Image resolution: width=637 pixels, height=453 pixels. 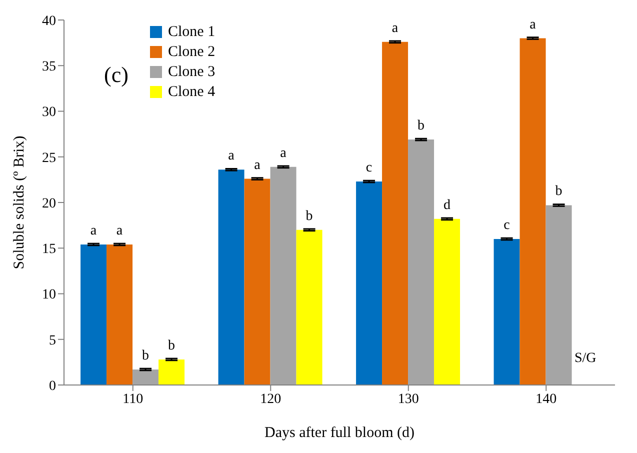 I want to click on y-axis-title: Soluble solids (º Brix), so click(x=19, y=203).